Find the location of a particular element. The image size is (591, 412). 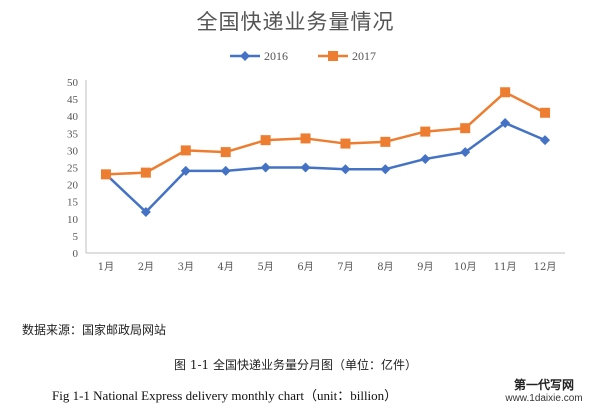

y-tick-label: 50 is located at coordinates (73, 83).